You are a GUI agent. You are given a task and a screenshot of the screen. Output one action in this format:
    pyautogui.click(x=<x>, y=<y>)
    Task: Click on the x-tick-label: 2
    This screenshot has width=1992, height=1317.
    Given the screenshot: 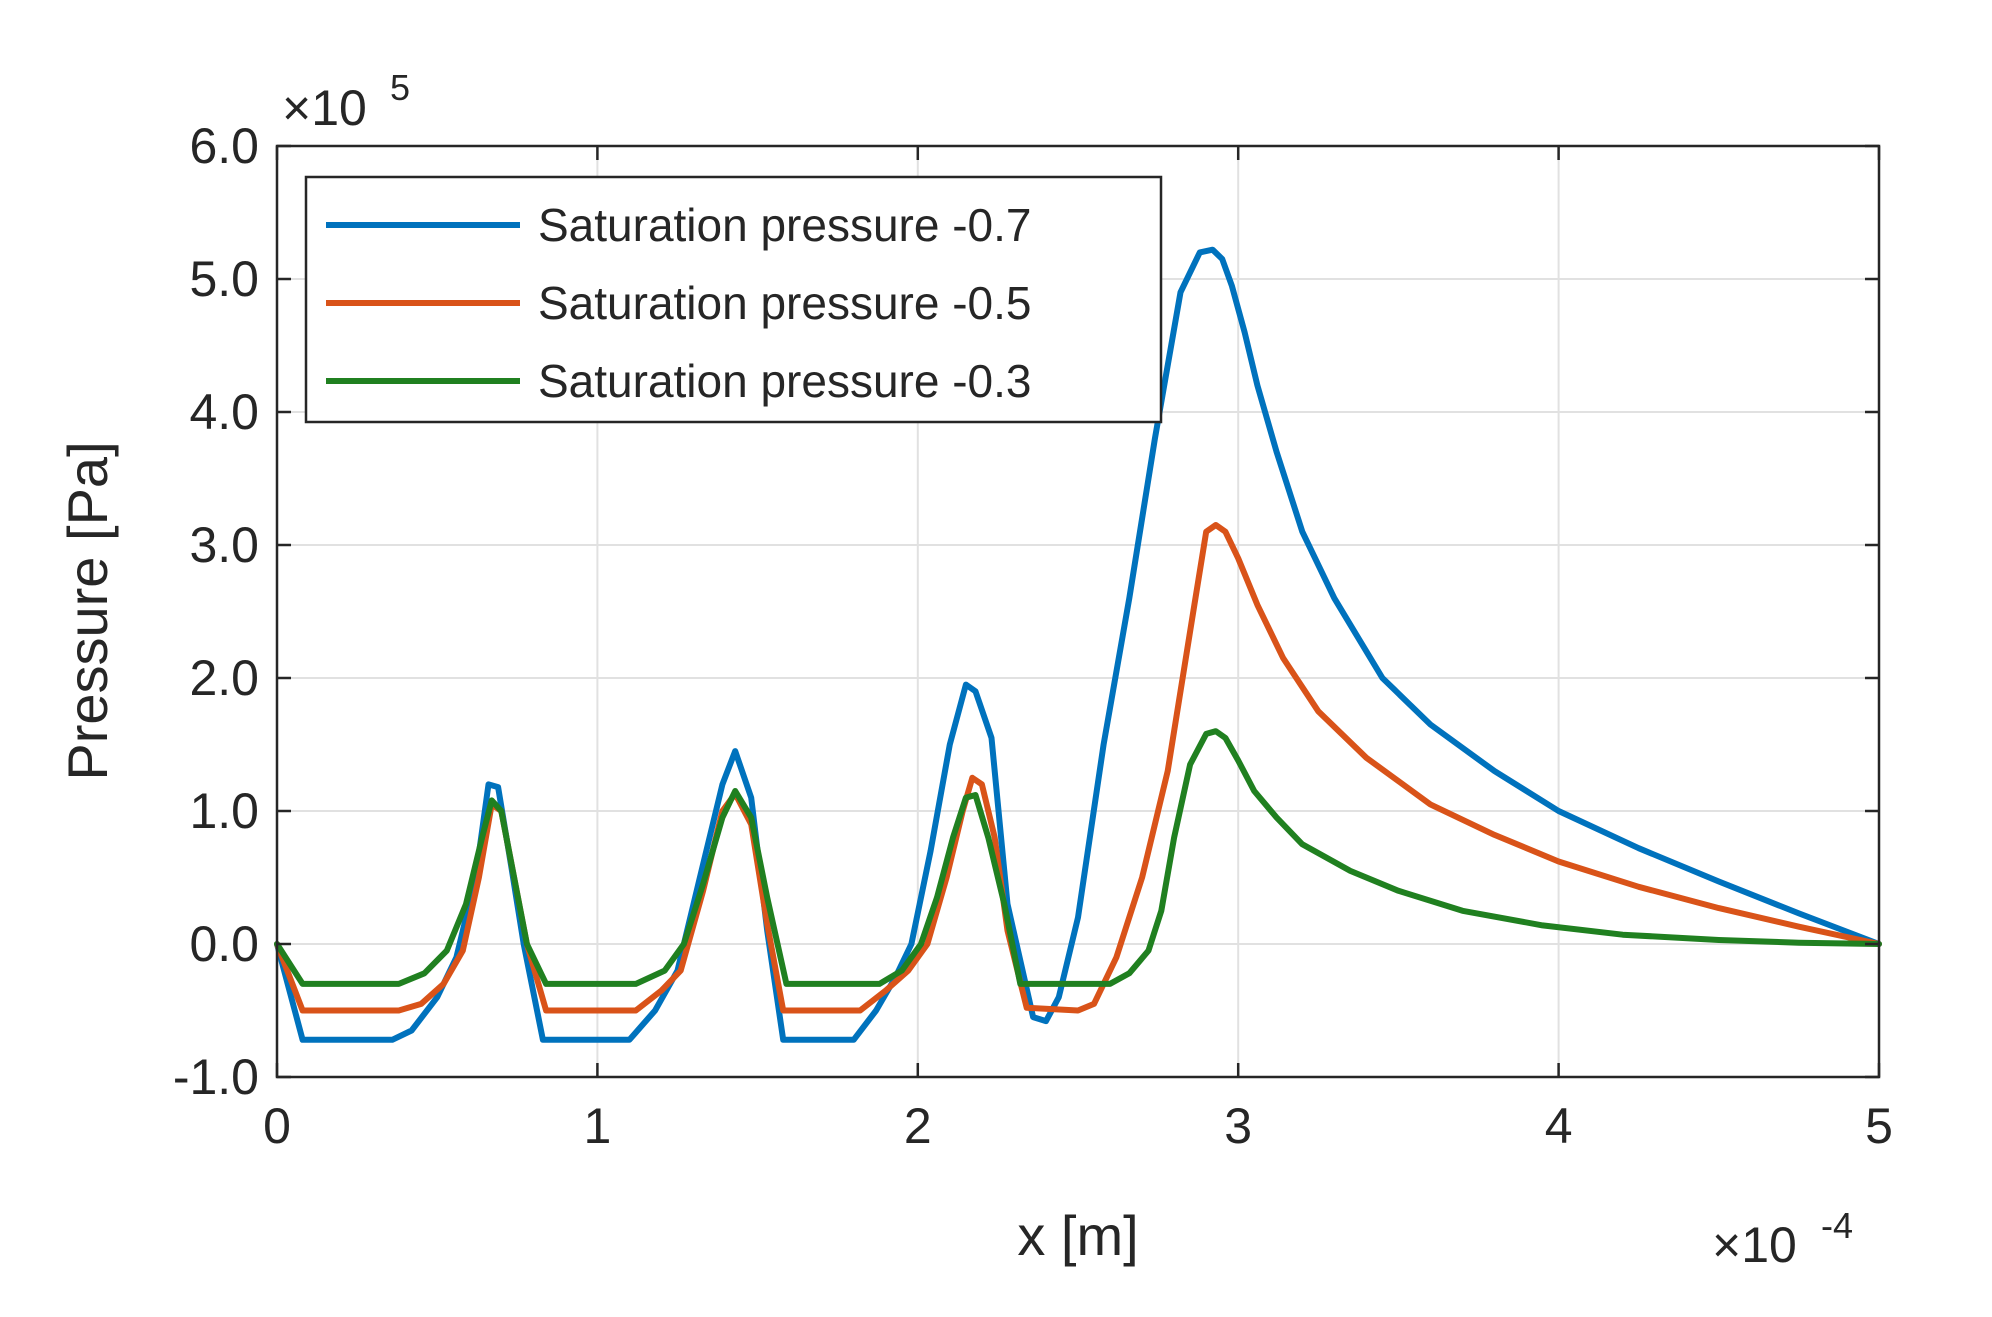 What is the action you would take?
    pyautogui.click(x=918, y=1126)
    